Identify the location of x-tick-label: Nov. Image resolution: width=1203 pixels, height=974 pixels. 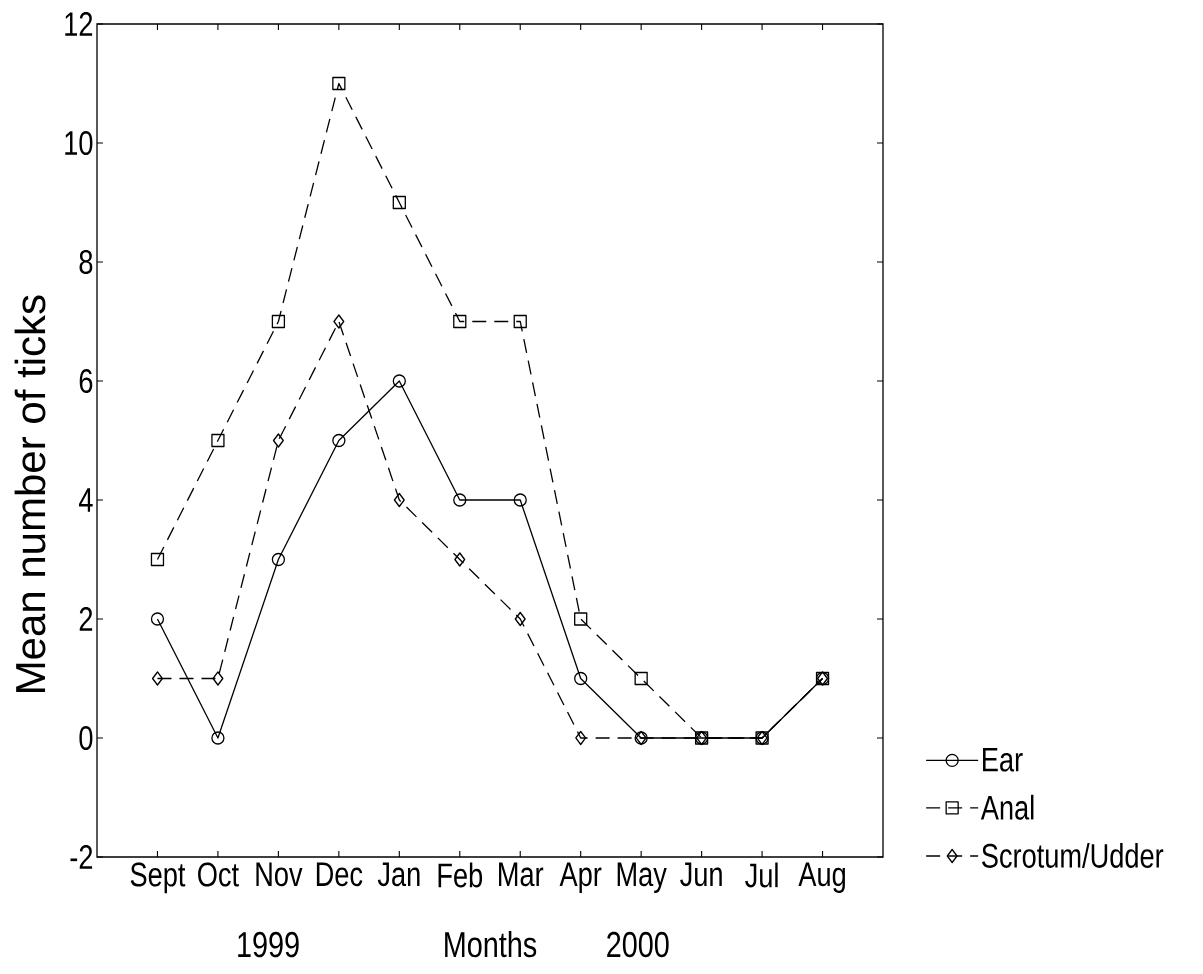
(279, 874).